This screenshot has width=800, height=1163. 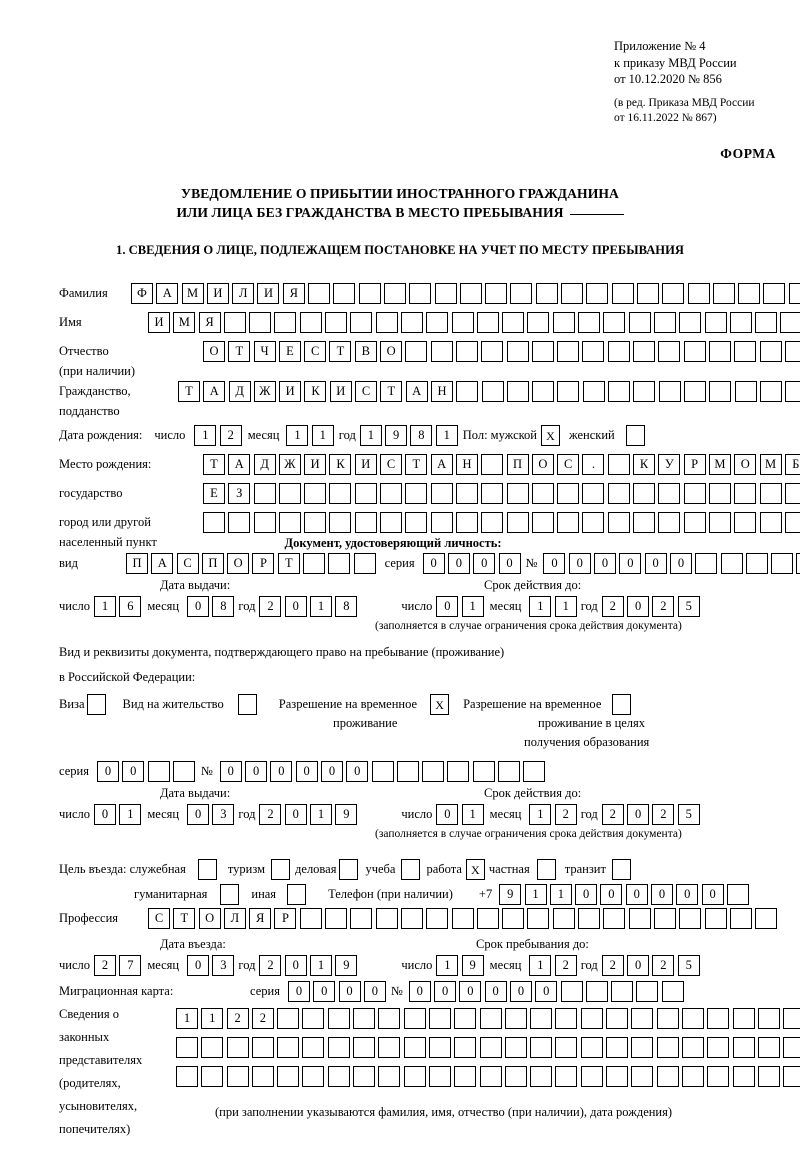 What do you see at coordinates (315, 391) in the screenshot?
I see `char-cell: К` at bounding box center [315, 391].